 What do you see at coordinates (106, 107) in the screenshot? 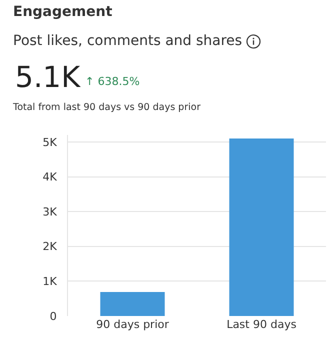
I see `text: Total from last 90 days vs 90 days prior` at bounding box center [106, 107].